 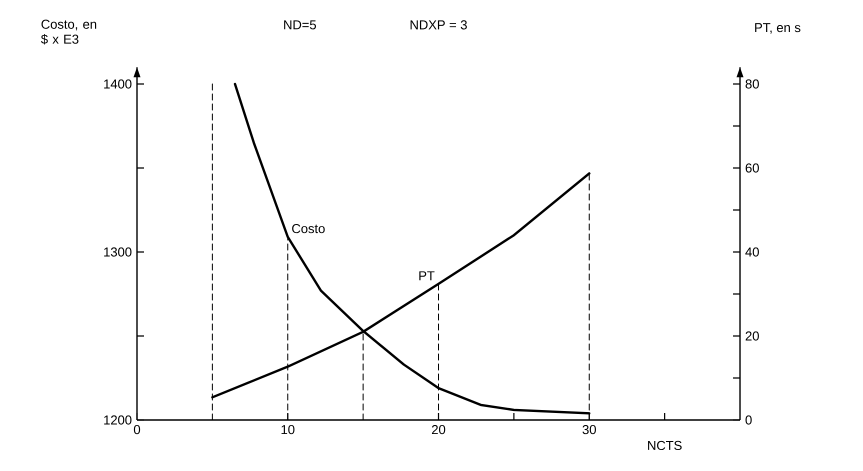 I want to click on y2-tick-label: 60, so click(x=752, y=168).